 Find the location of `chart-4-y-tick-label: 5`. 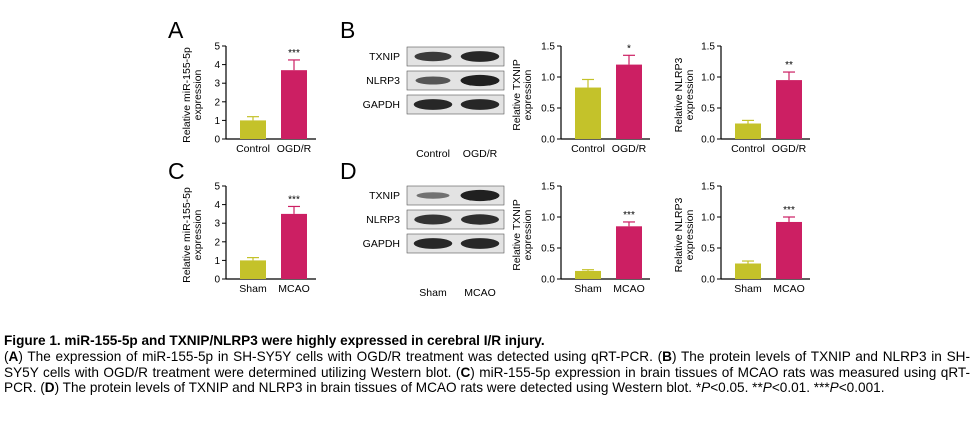

chart-4-y-tick-label: 5 is located at coordinates (217, 187).